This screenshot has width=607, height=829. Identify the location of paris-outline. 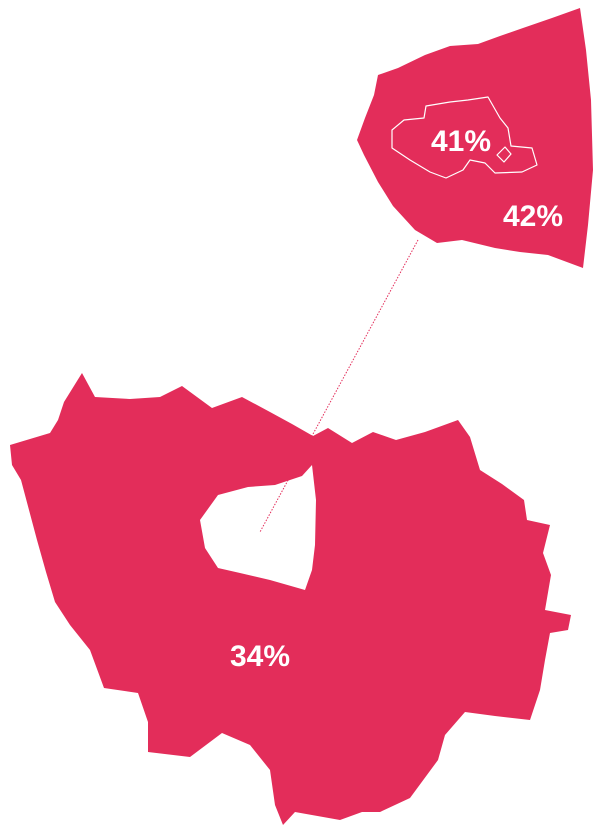
(464, 137).